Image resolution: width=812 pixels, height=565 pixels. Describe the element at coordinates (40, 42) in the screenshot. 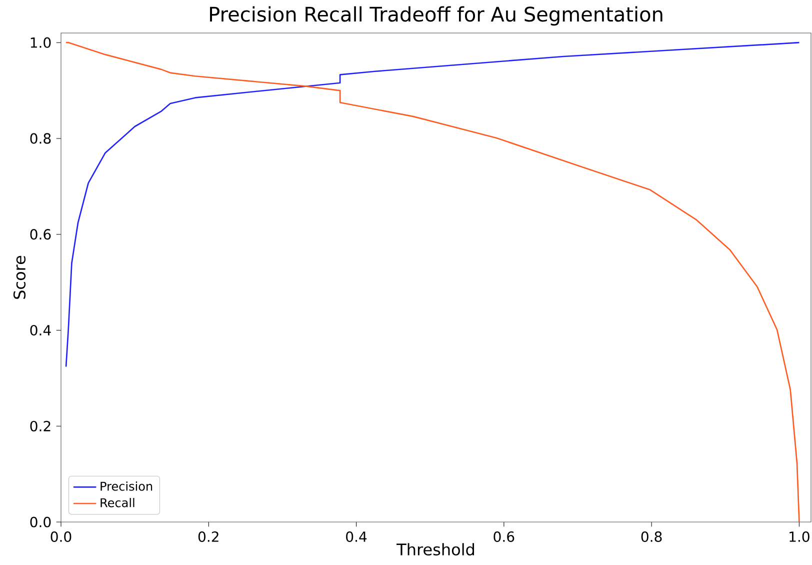

I see `y-tick-label: 1.0` at that location.